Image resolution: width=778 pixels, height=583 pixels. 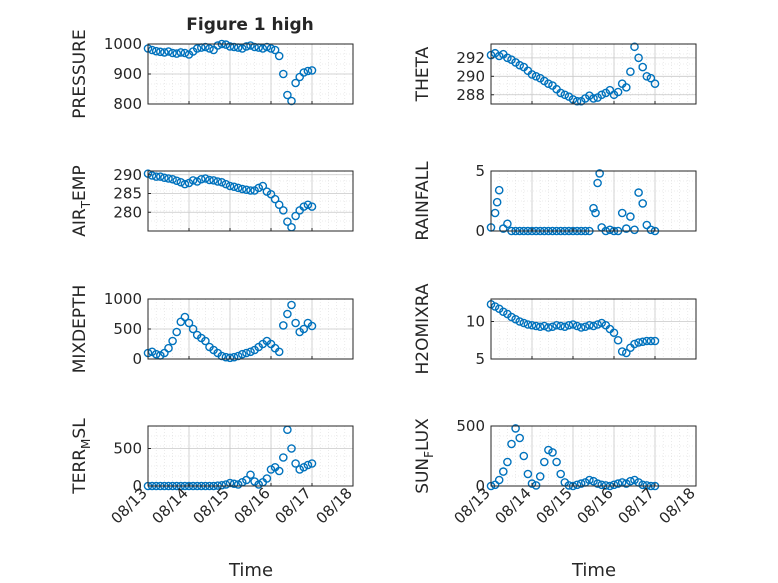 I want to click on y-axis-label: RAINFALL, so click(x=423, y=201).